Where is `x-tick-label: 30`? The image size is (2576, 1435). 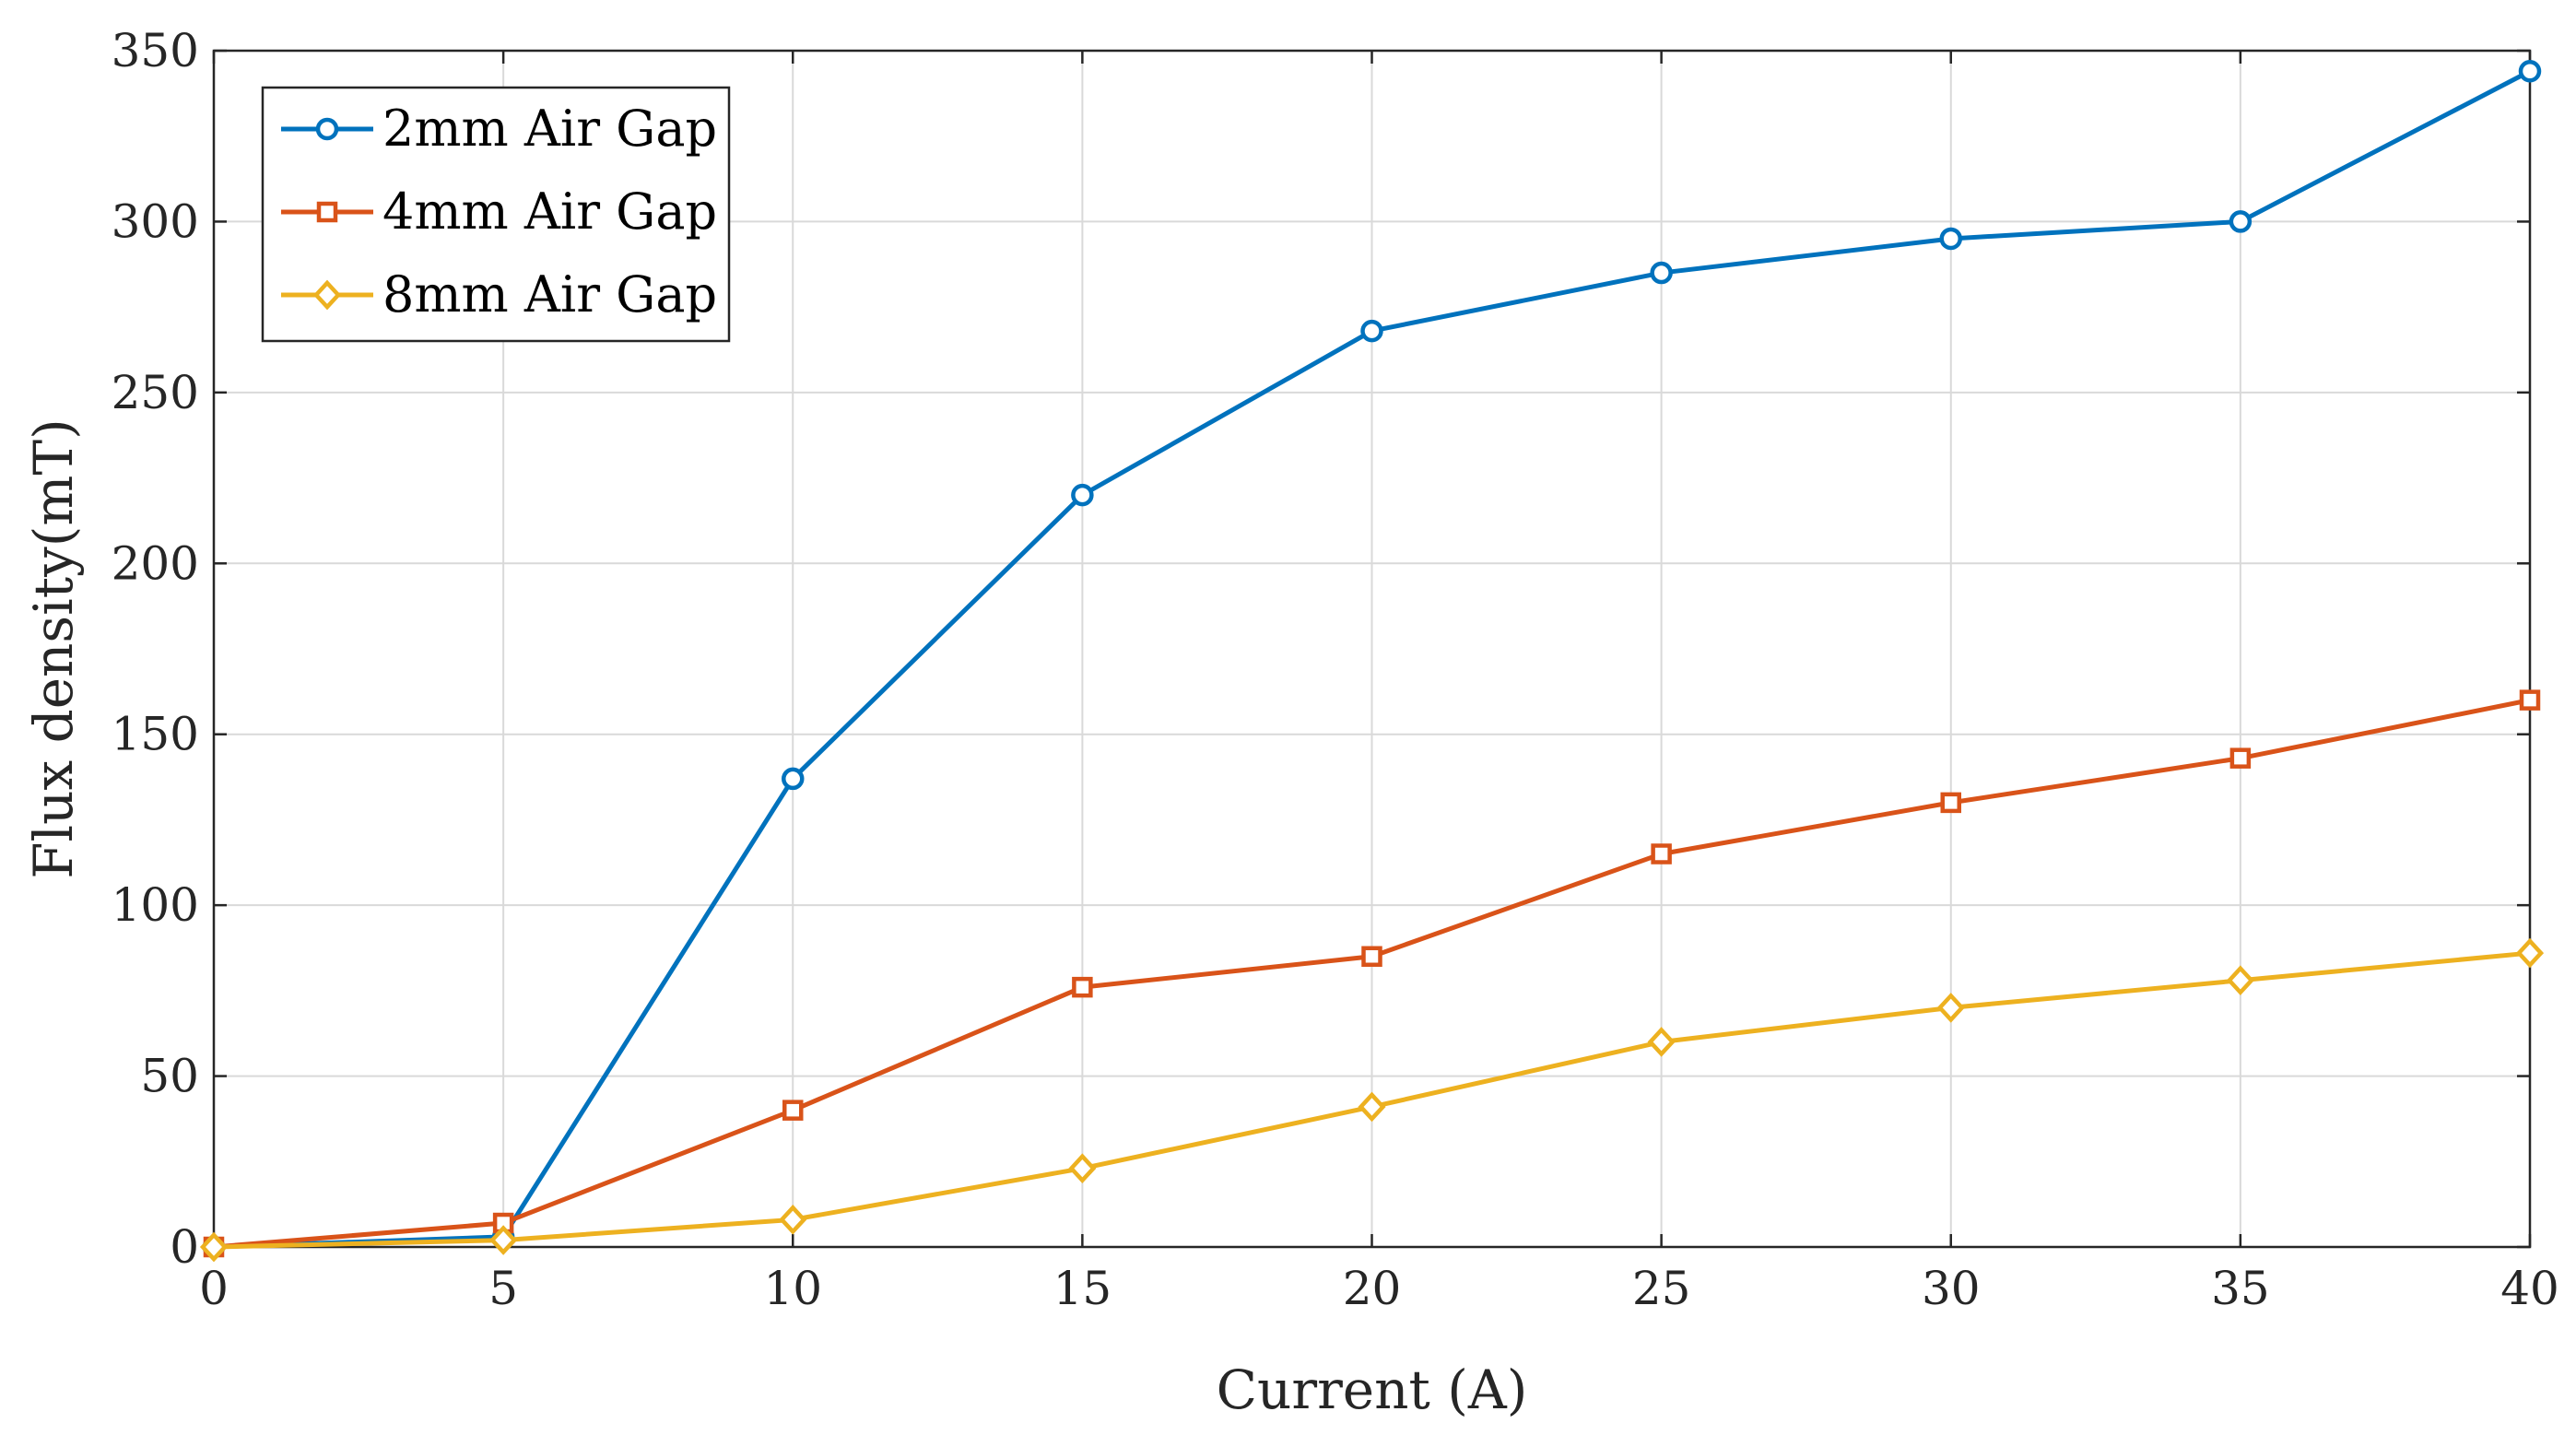 x-tick-label: 30 is located at coordinates (1952, 1289).